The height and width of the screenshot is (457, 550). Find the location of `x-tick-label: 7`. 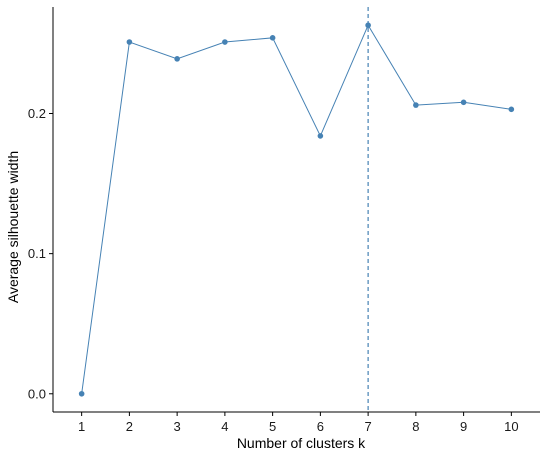

x-tick-label: 7 is located at coordinates (368, 426).